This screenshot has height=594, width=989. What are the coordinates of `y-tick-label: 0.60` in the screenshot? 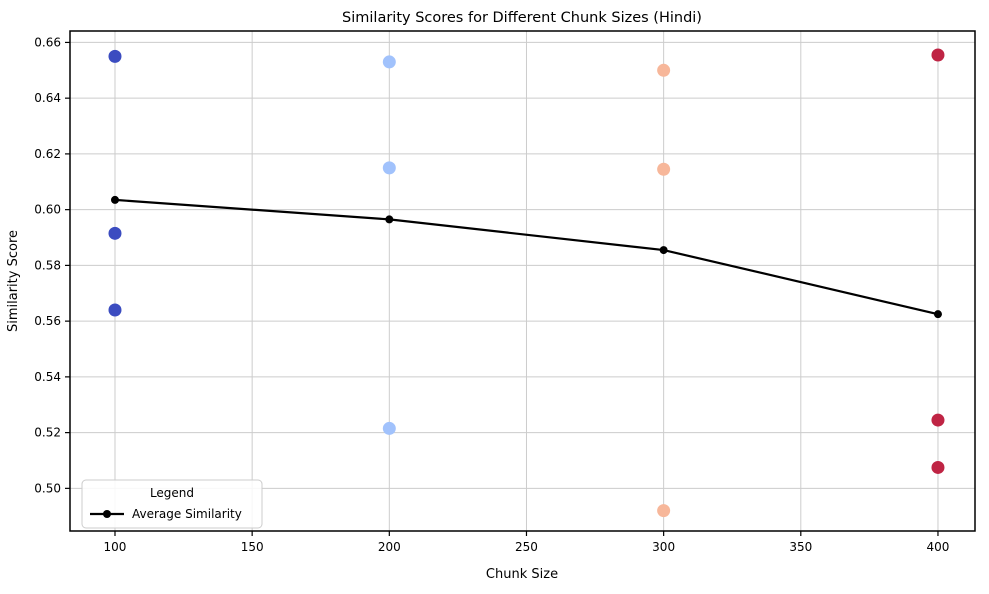 It's located at (47, 210).